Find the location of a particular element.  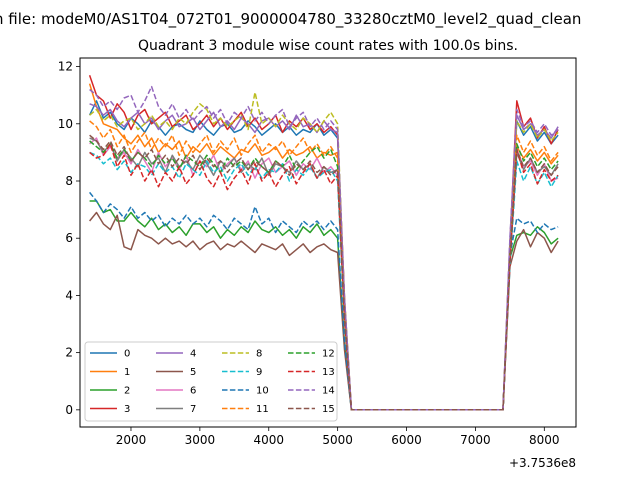

legend-label-11: 11 is located at coordinates (262, 409).